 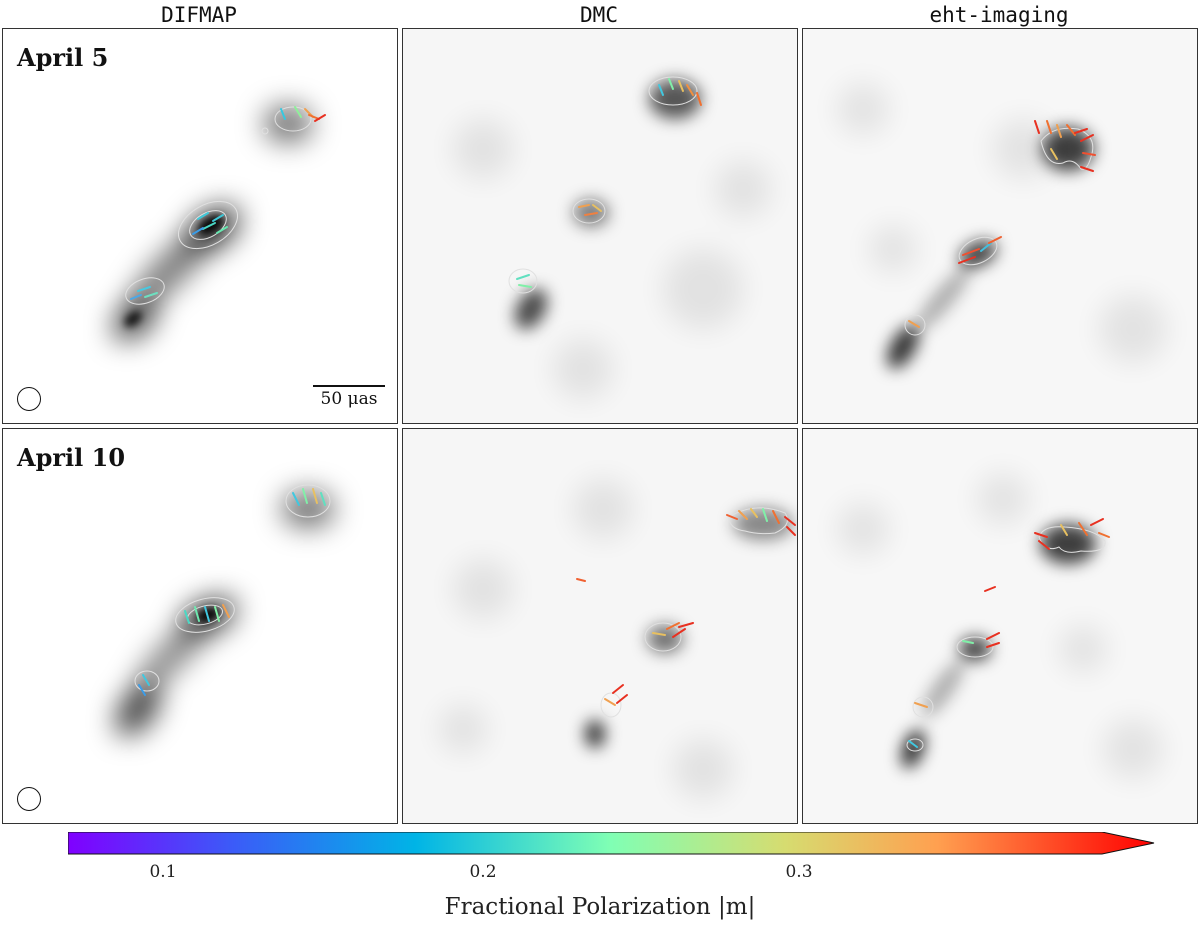 What do you see at coordinates (219, 223) in the screenshot?
I see `image-april5-difmap` at bounding box center [219, 223].